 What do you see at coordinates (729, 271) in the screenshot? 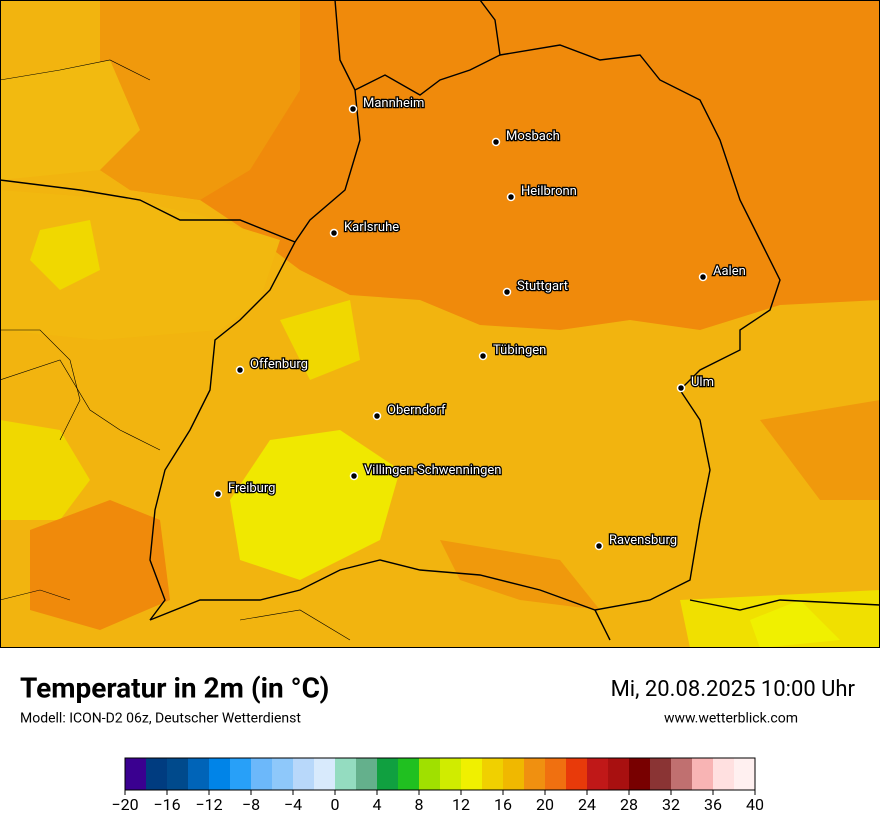
I see `city-label: Aalen` at bounding box center [729, 271].